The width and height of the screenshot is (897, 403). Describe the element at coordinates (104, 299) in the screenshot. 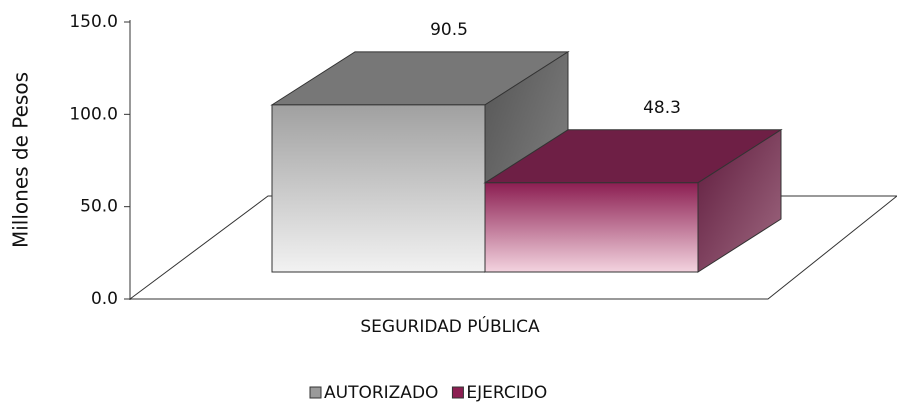

I see `y-tick-label: 0.0` at that location.